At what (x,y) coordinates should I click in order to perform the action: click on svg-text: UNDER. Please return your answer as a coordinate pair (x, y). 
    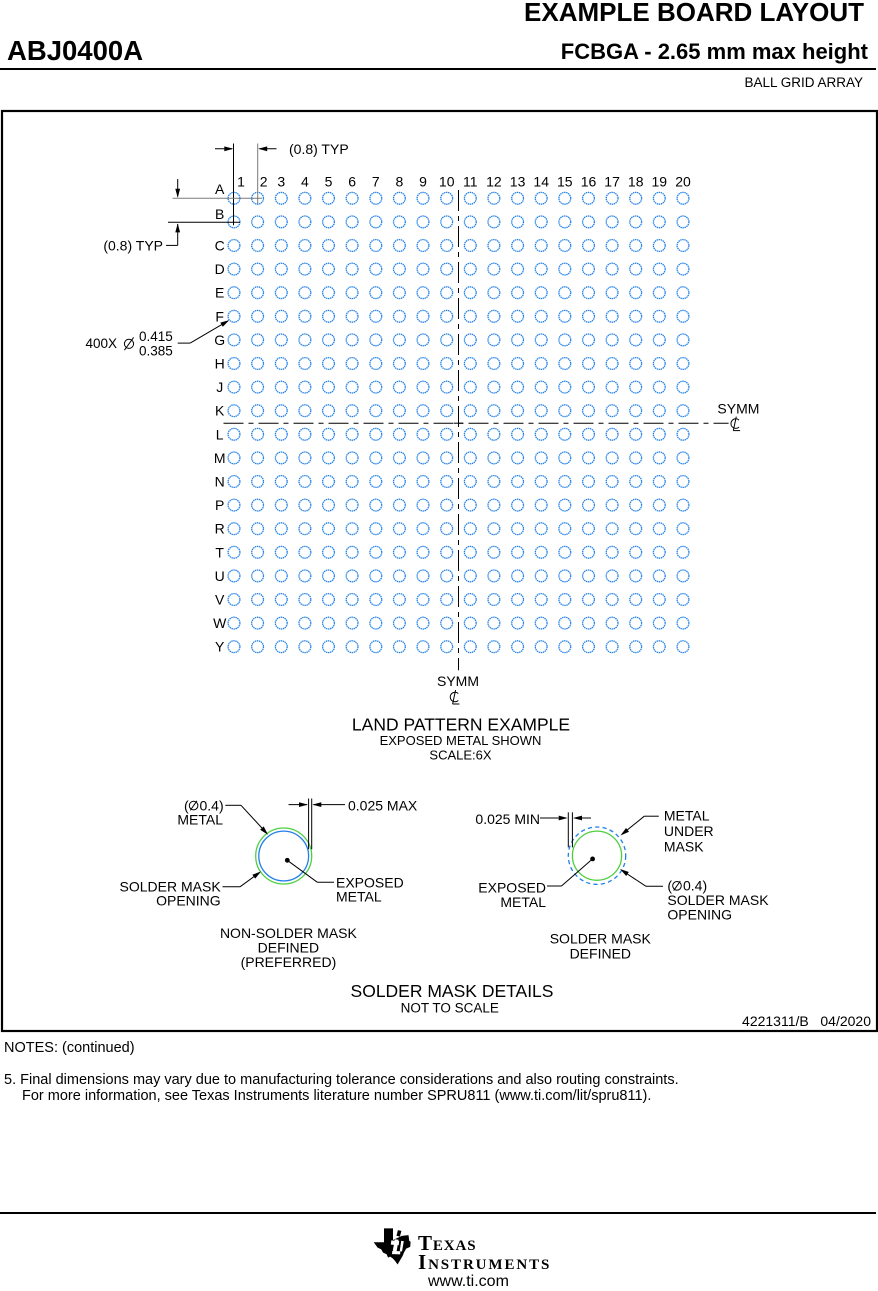
    Looking at the image, I should click on (689, 831).